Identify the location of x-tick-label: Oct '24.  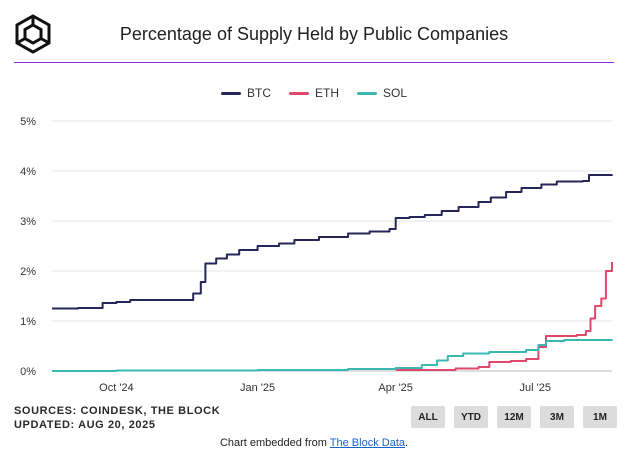
(116, 388).